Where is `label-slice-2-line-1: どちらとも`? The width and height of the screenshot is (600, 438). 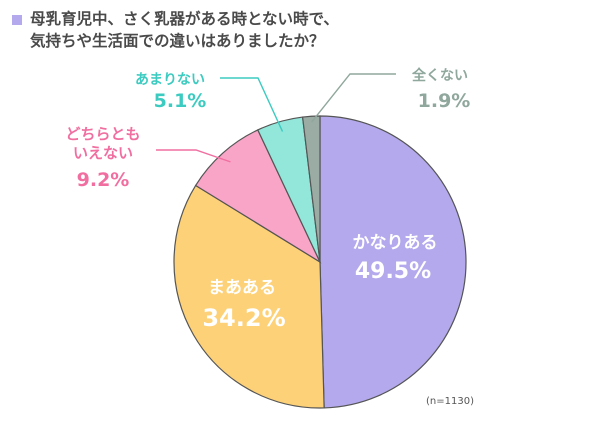 label-slice-2-line-1: どちらとも is located at coordinates (102, 134).